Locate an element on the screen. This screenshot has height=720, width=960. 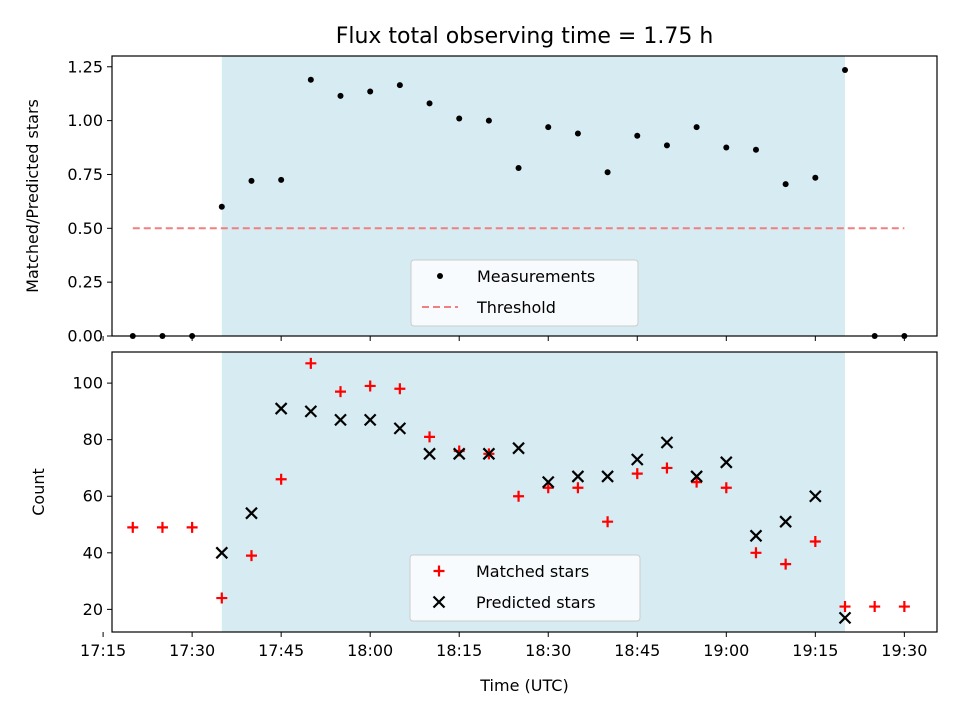
top-legend-label: Threshold is located at coordinates (516, 307).